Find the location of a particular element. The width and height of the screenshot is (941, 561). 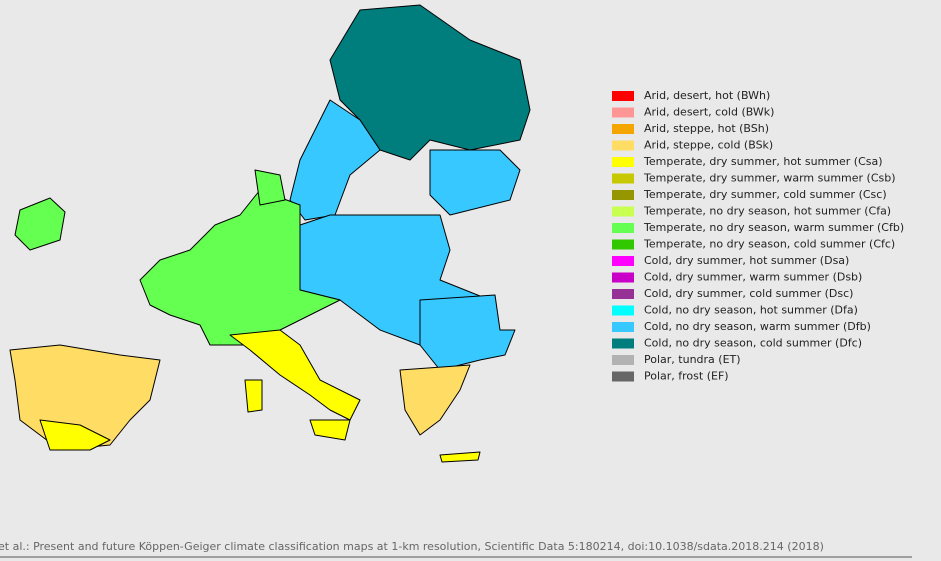

region-cfb is located at coordinates (240, 267).